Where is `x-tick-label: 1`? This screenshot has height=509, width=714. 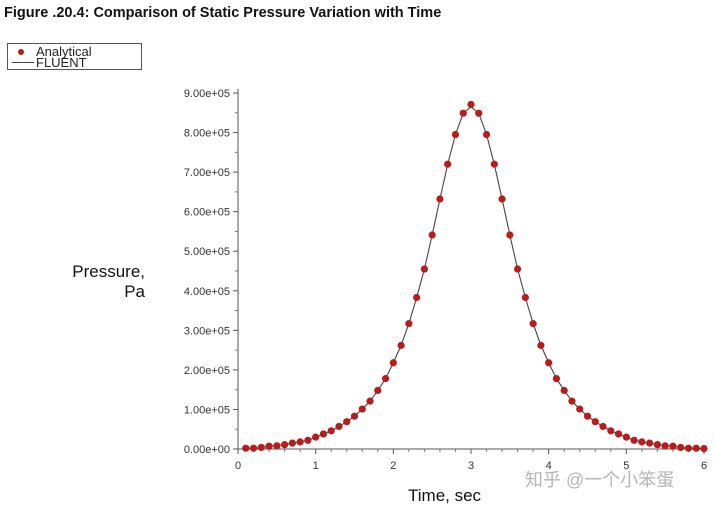 x-tick-label: 1 is located at coordinates (316, 466).